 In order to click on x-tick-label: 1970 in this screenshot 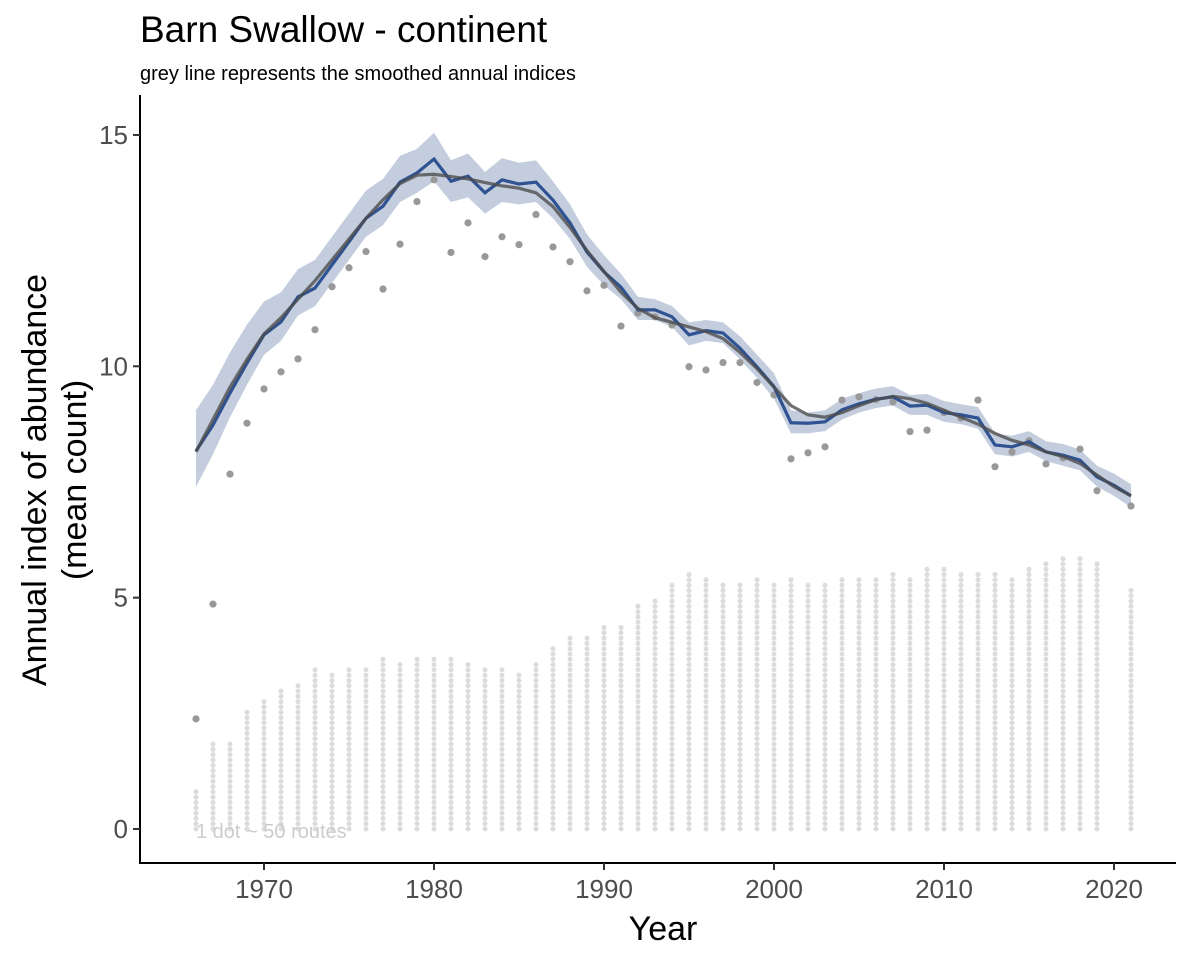, I will do `click(264, 889)`.